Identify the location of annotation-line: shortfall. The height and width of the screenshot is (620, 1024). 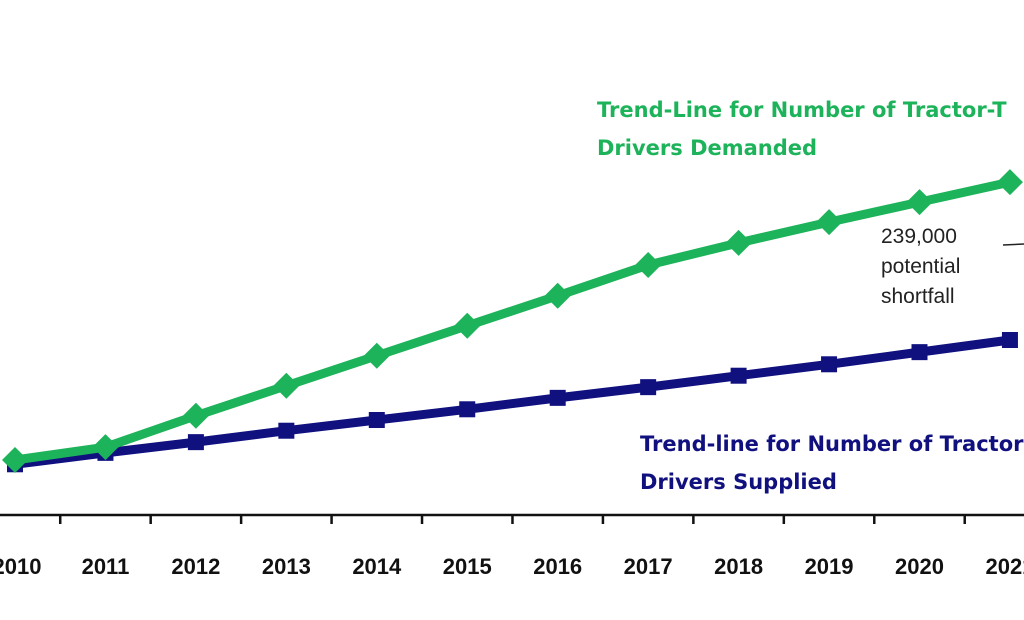
(918, 296).